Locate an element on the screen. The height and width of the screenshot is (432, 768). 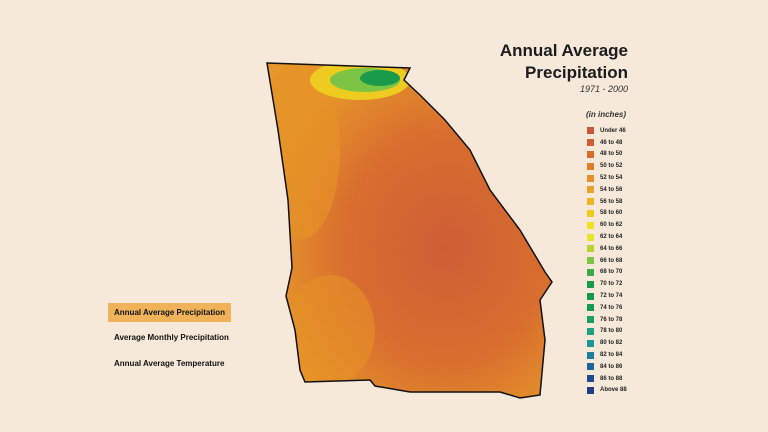
legend-item: 80 to 82 is located at coordinates (607, 343).